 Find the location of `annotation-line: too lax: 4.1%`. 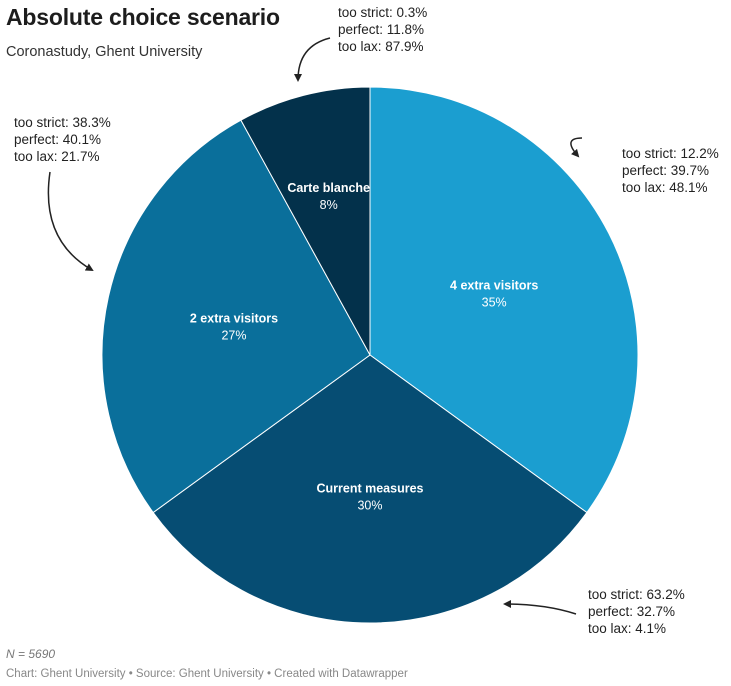

annotation-line: too lax: 4.1% is located at coordinates (627, 628).